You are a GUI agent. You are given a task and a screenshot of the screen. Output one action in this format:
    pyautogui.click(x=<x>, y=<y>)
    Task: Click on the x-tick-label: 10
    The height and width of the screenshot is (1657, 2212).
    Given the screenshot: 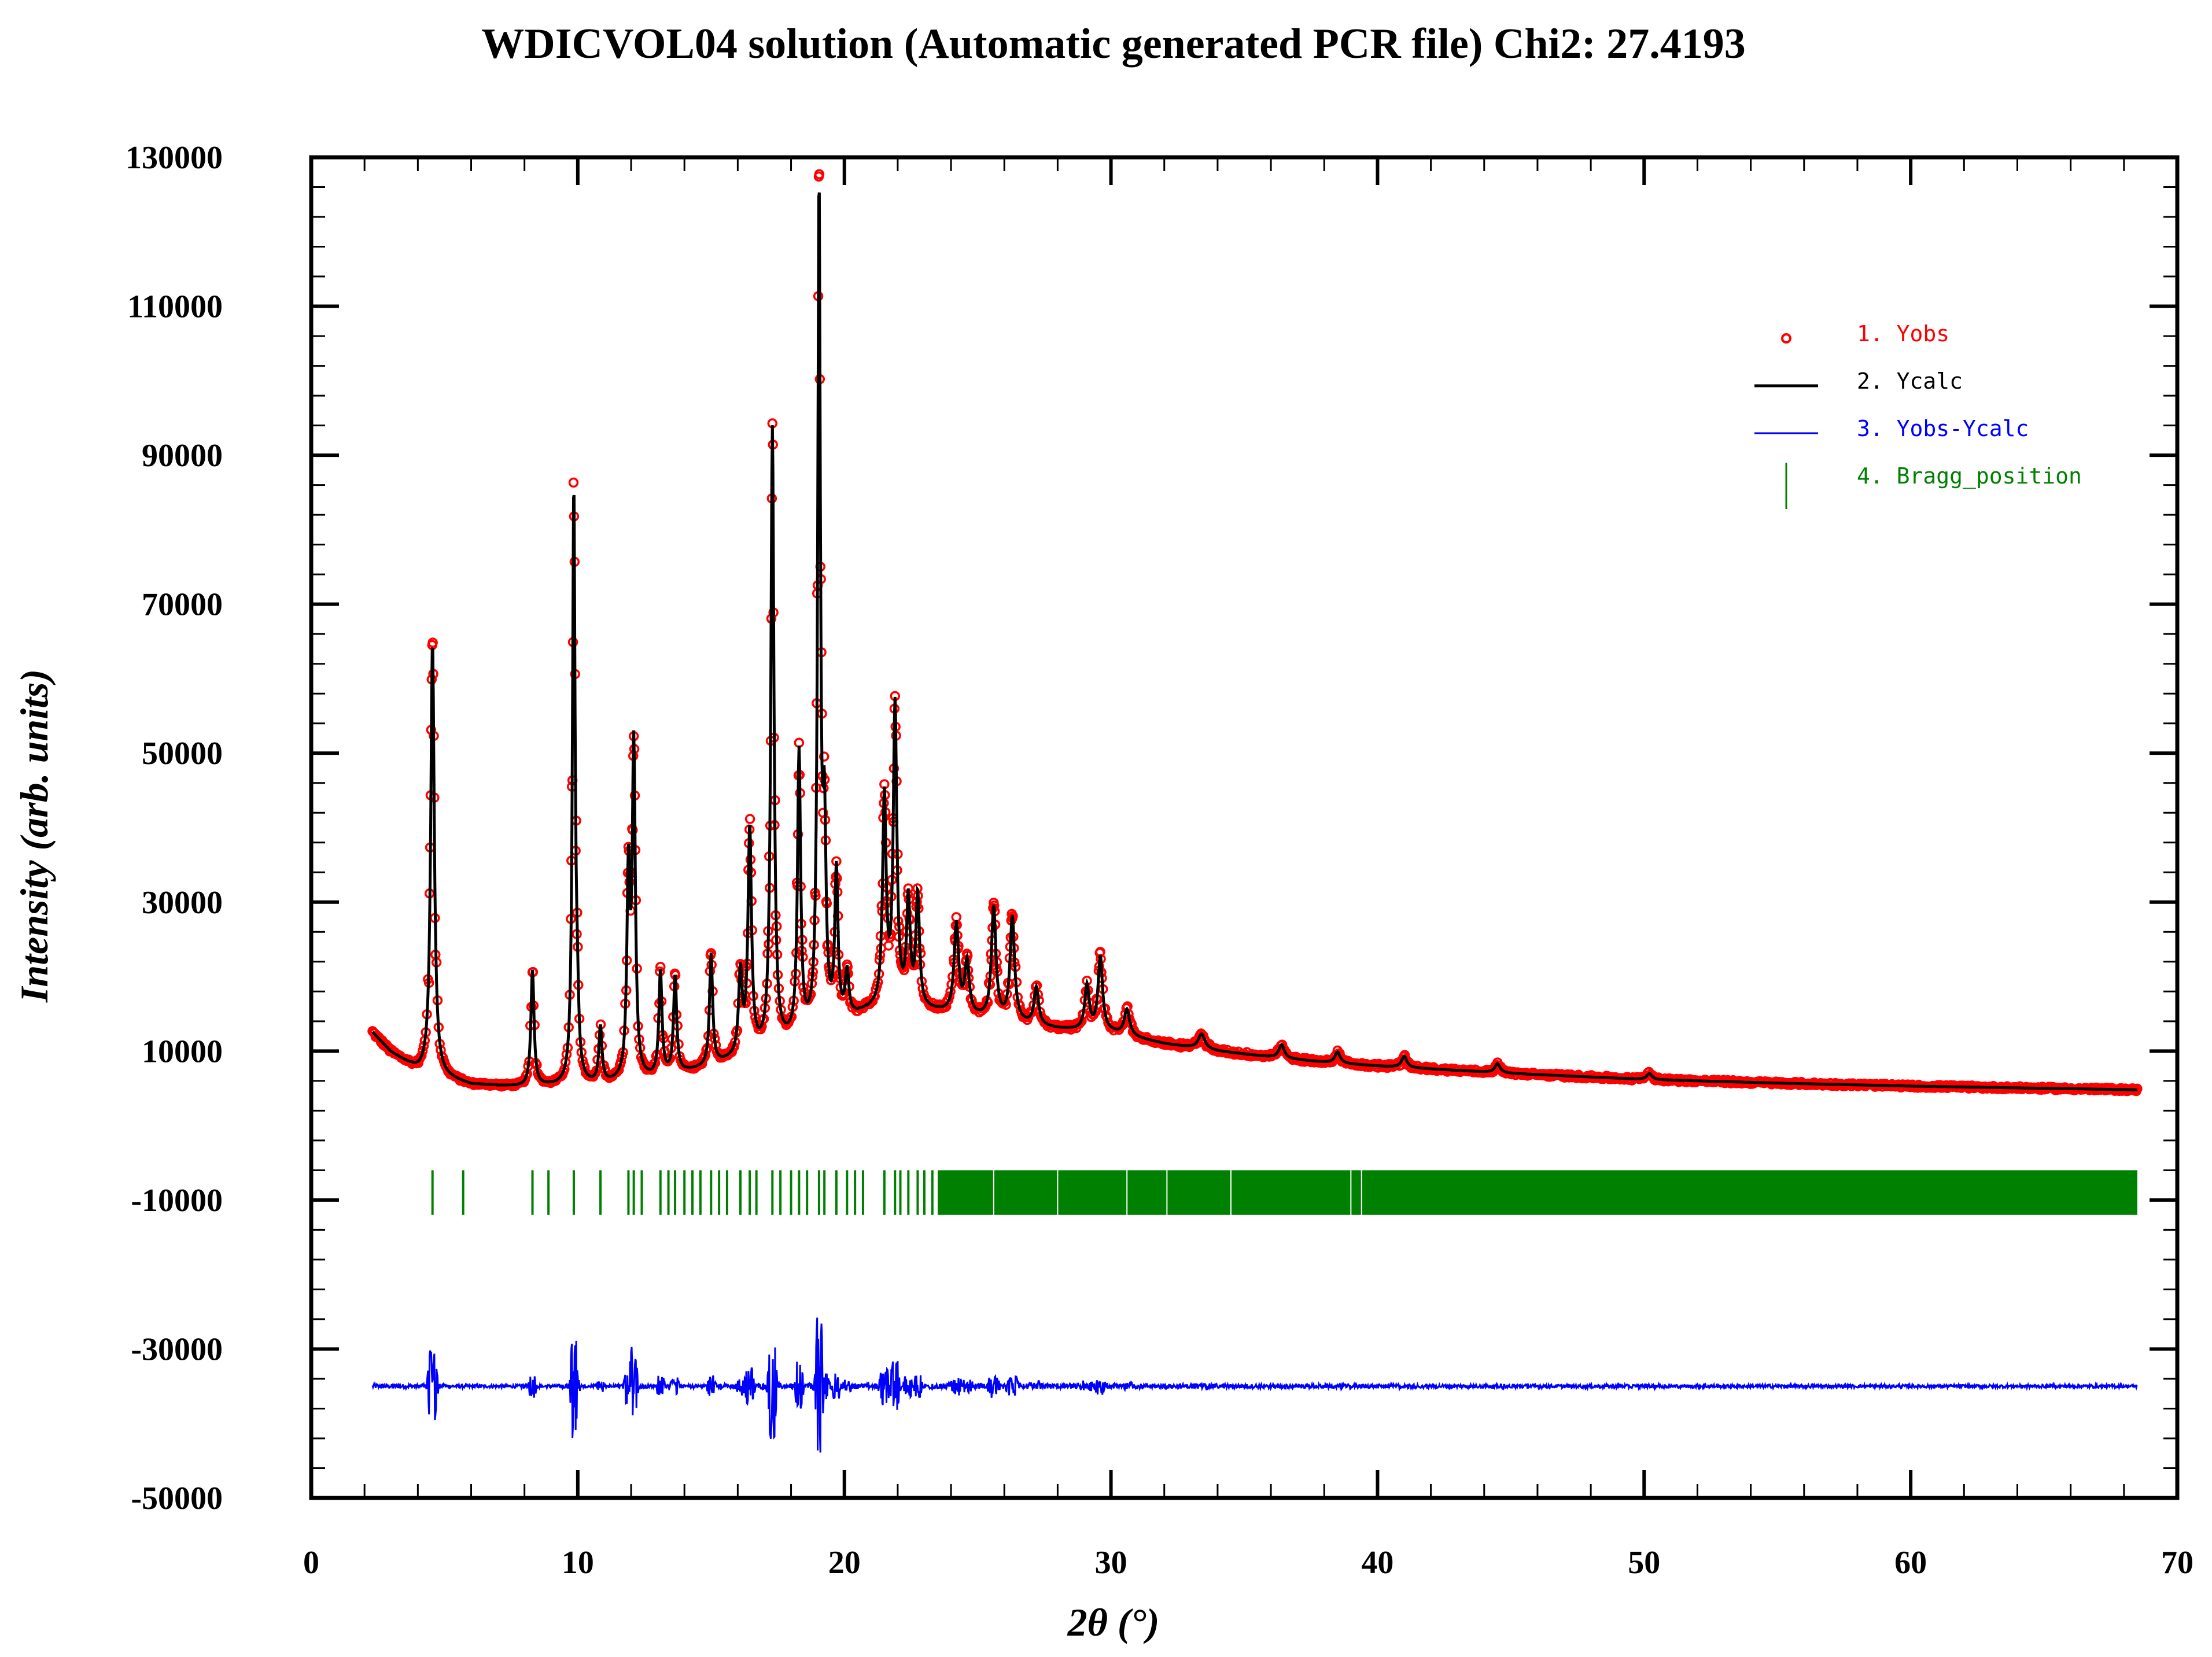 What is the action you would take?
    pyautogui.click(x=578, y=1563)
    